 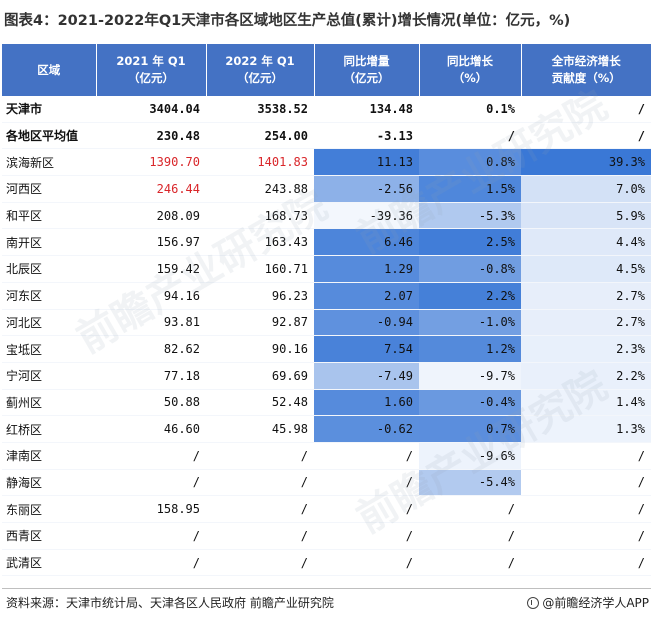 What do you see at coordinates (151, 61) in the screenshot?
I see `column-header-line: 2021 年 Q1` at bounding box center [151, 61].